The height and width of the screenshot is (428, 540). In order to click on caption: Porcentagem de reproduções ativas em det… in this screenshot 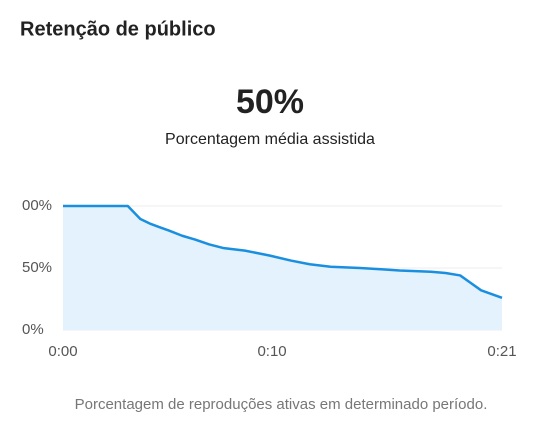, I will do `click(281, 404)`.